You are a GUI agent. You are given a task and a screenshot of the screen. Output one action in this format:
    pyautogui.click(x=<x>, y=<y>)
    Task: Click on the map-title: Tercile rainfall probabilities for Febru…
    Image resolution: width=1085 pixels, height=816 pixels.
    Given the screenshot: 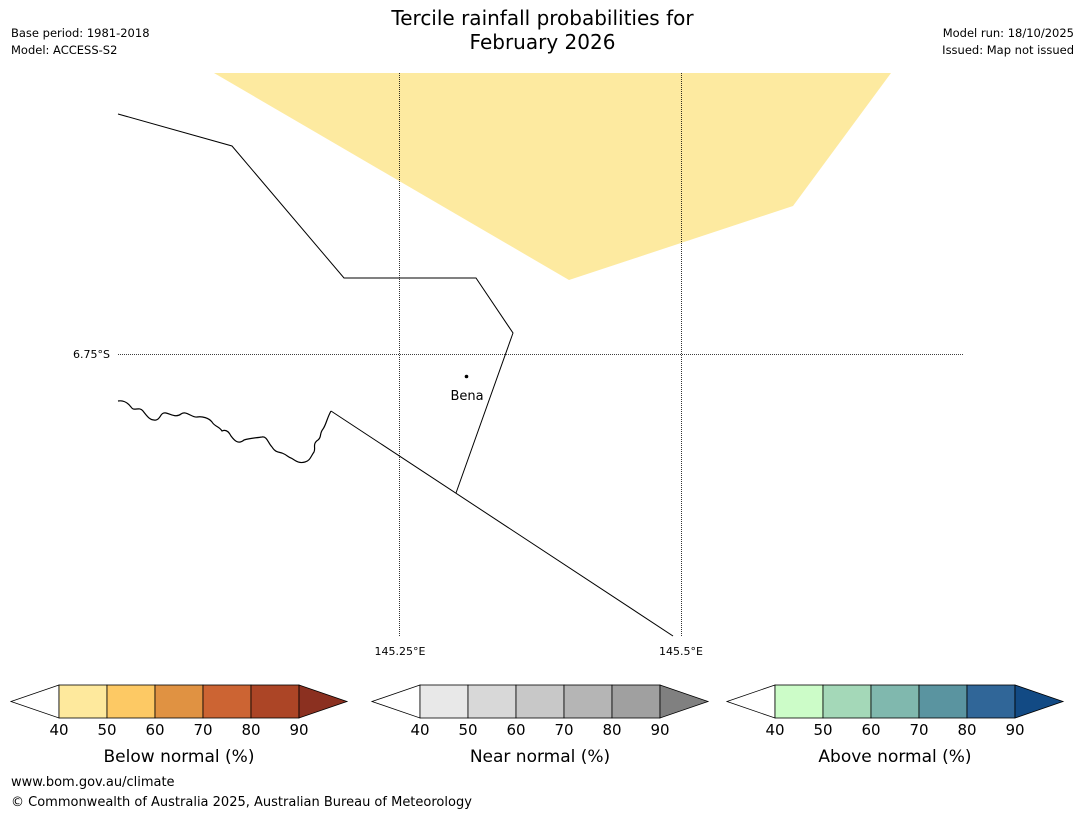 What is the action you would take?
    pyautogui.click(x=542, y=30)
    